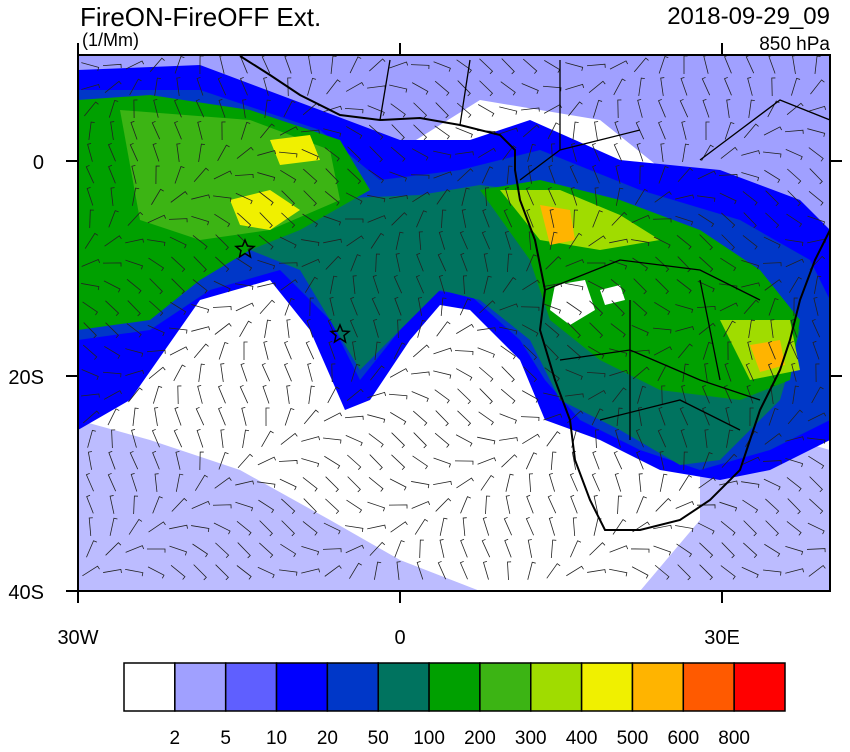  What do you see at coordinates (378, 737) in the screenshot?
I see `colorbar-label: 50` at bounding box center [378, 737].